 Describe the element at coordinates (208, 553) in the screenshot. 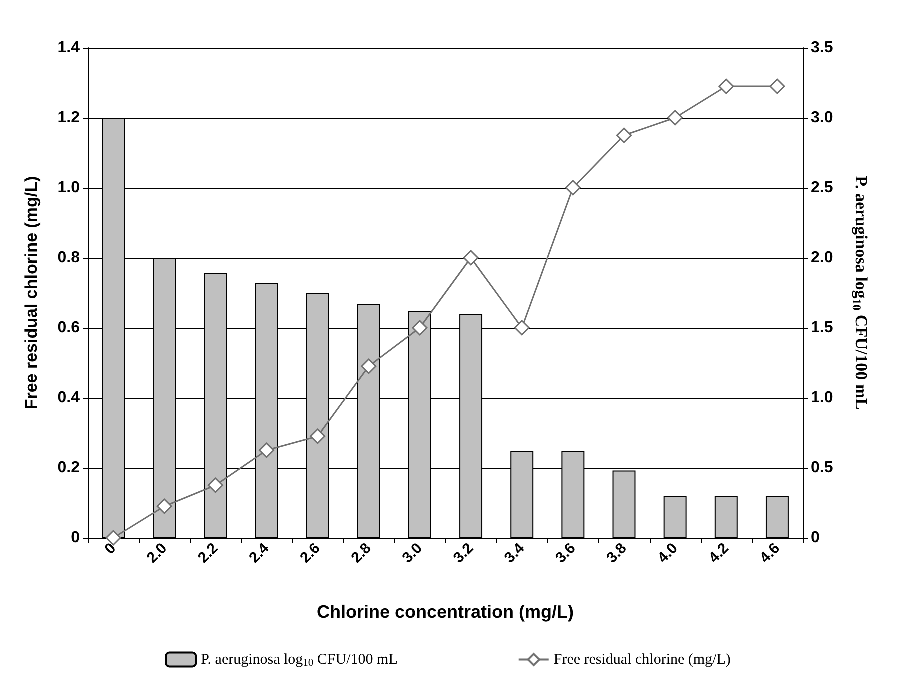

I see `x-tick-label: 2.2` at that location.